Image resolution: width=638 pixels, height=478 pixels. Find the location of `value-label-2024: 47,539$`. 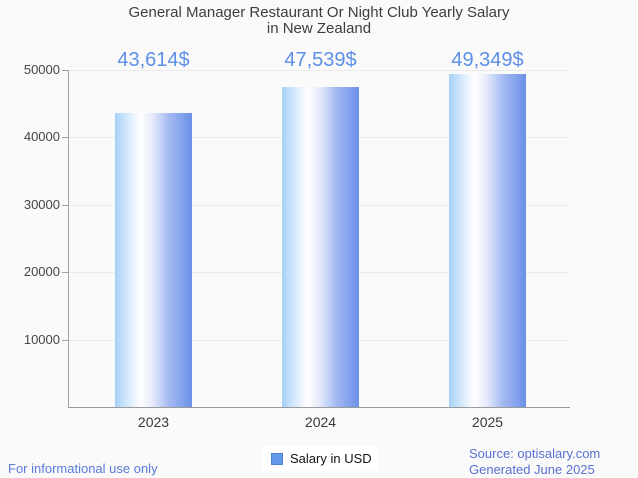

value-label-2024: 47,539$ is located at coordinates (320, 60).